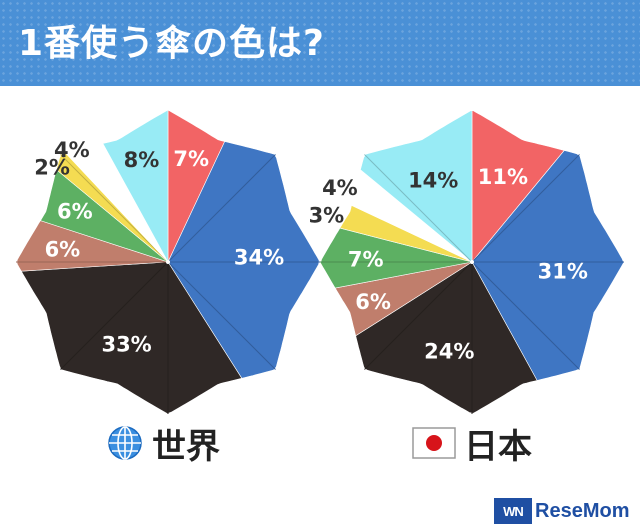 This screenshot has width=640, height=532. What do you see at coordinates (327, 216) in the screenshot?
I see `slice-label-yellow: 3%` at bounding box center [327, 216].